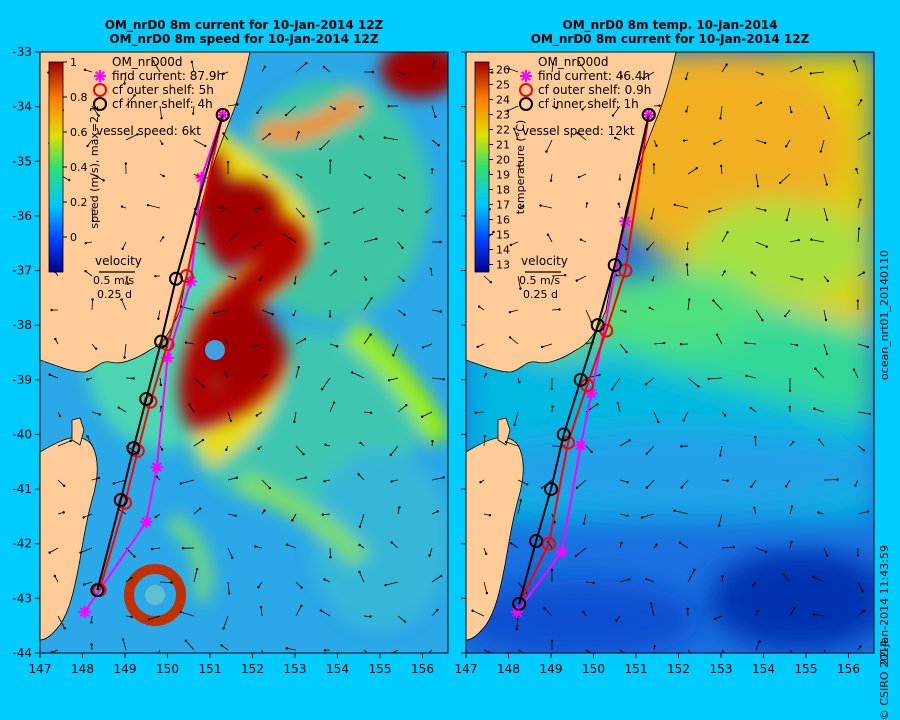 The width and height of the screenshot is (900, 720). Describe the element at coordinates (162, 104) in the screenshot. I see `legend-entry-label: cf inner shelf: 4h` at that location.